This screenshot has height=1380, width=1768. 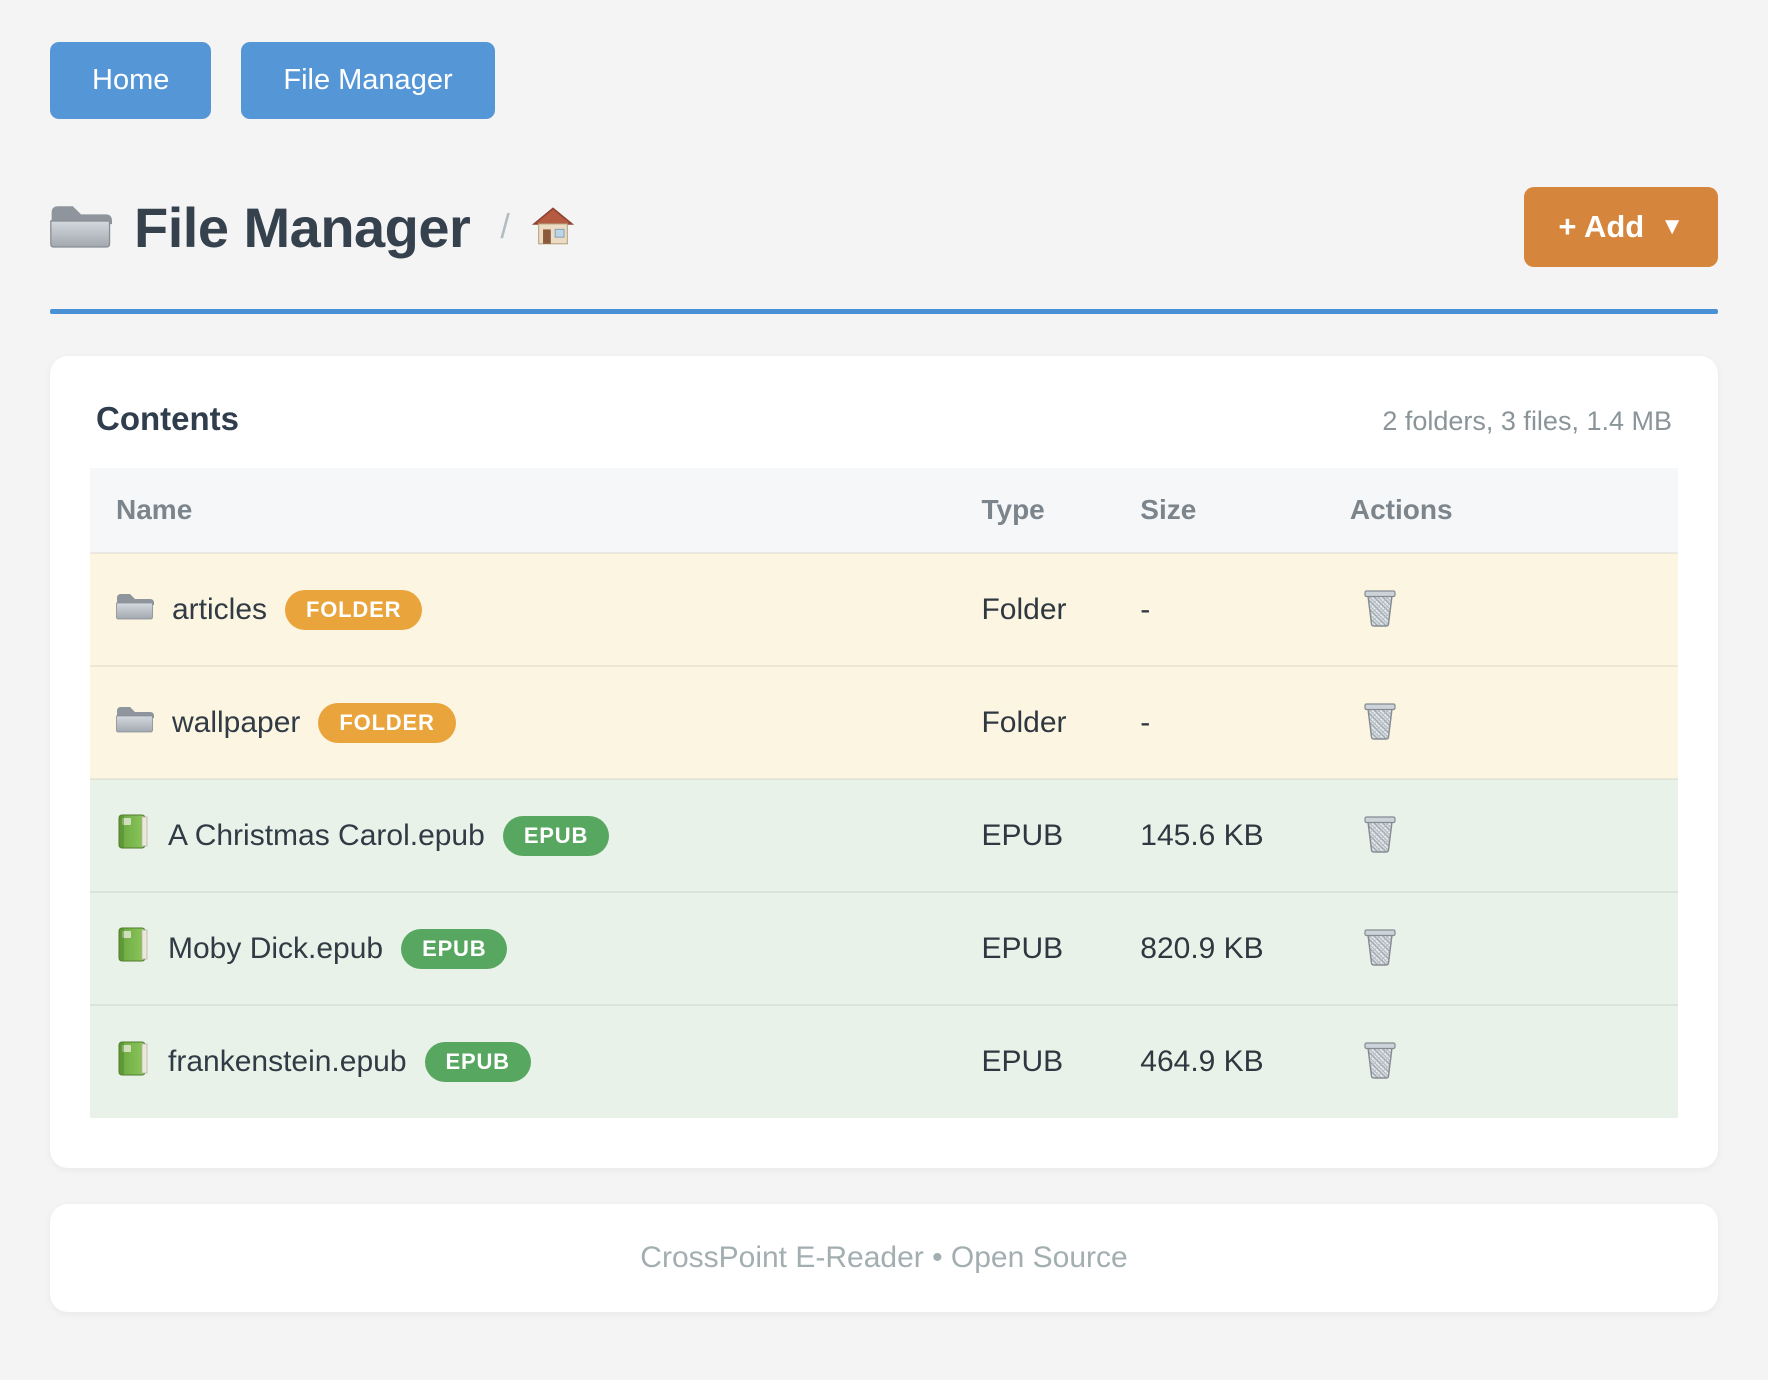 What do you see at coordinates (1035, 510) in the screenshot?
I see `column-header-type: Type` at bounding box center [1035, 510].